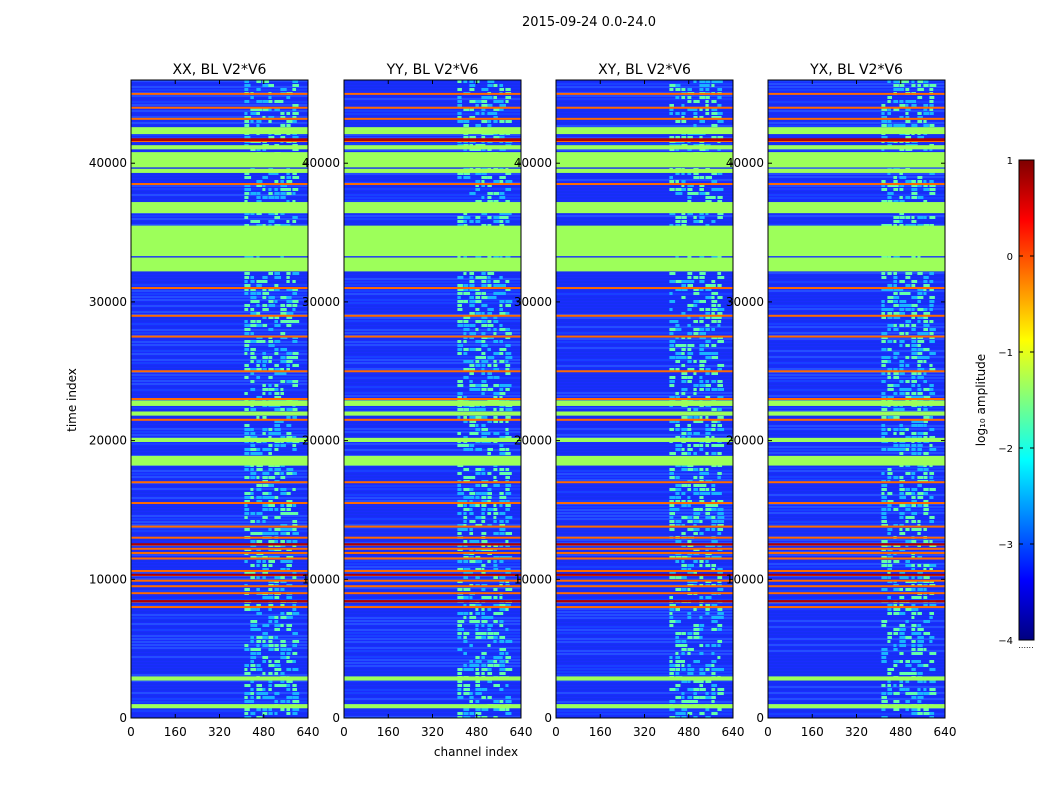 Image resolution: width=1050 pixels, height=800 pixels. I want to click on flagged-band, so click(644, 413).